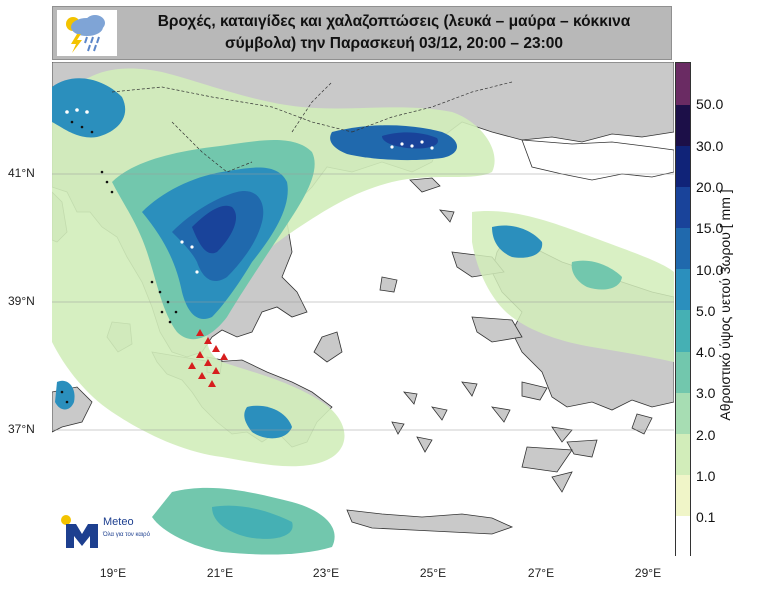 The width and height of the screenshot is (765, 614). Describe the element at coordinates (326, 573) in the screenshot. I see `lon-label-23: 23°E` at that location.